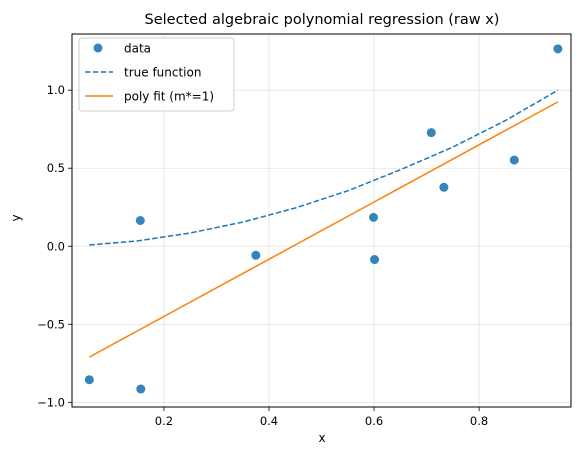 The height and width of the screenshot is (455, 578). What do you see at coordinates (479, 421) in the screenshot?
I see `x-tick-label: 0.8` at bounding box center [479, 421].